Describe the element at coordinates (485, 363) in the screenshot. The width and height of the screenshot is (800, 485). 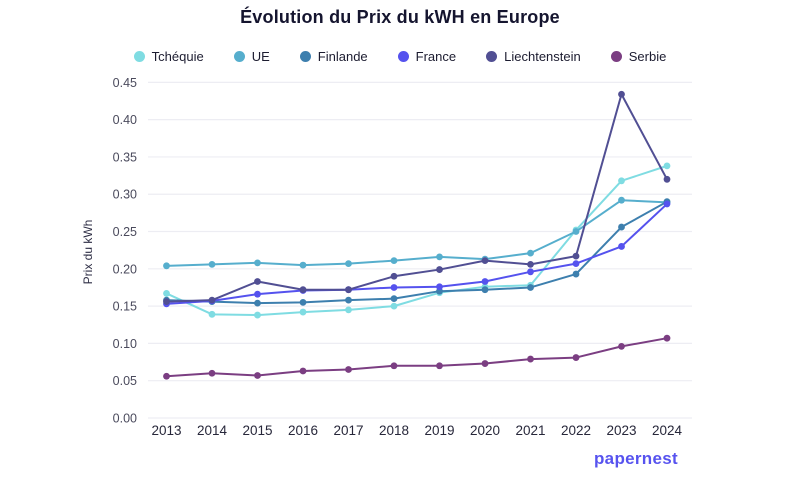
I see `data-point-serbie-2020` at that location.